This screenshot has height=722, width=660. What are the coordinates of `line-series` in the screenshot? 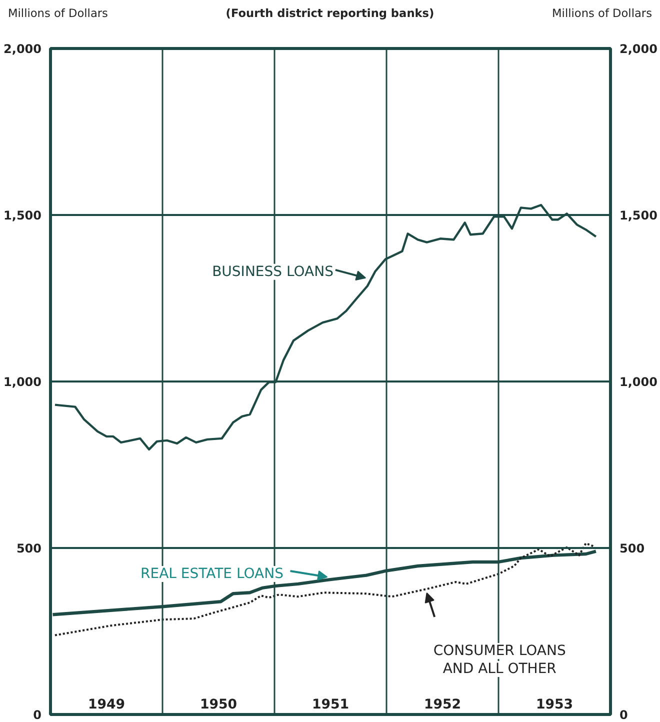 It's located at (324, 589).